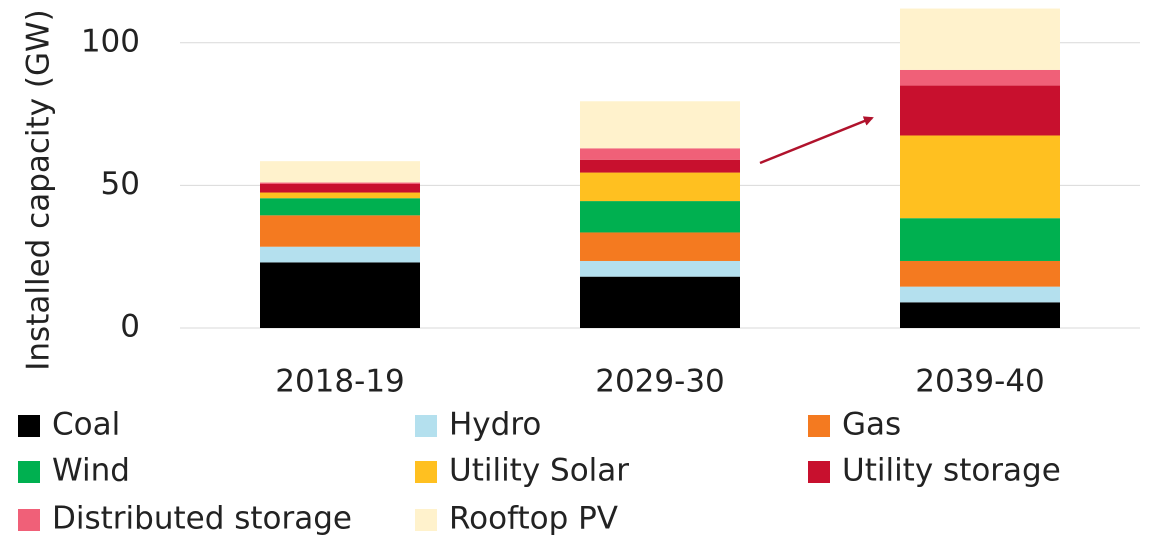 This screenshot has width=1153, height=546. What do you see at coordinates (340, 382) in the screenshot?
I see `x-tick-label: 2018-19` at bounding box center [340, 382].